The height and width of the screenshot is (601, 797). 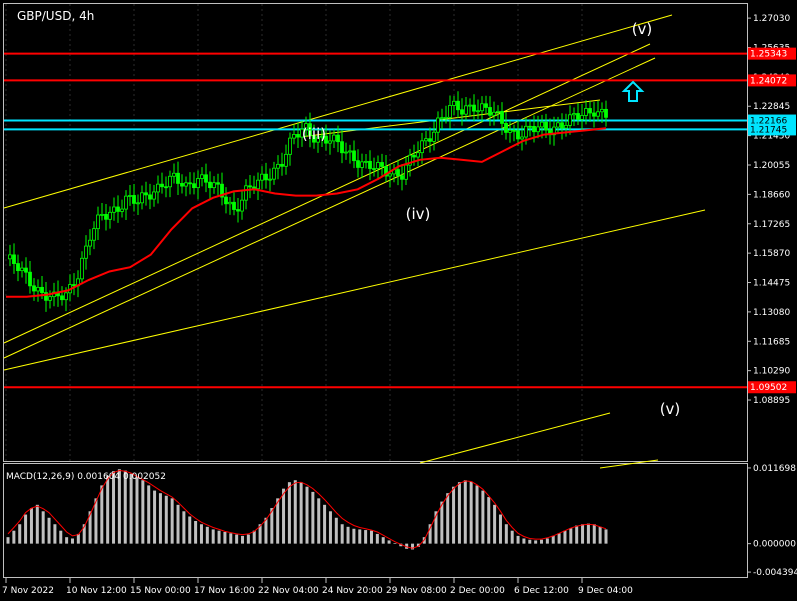 What do you see at coordinates (768, 388) in the screenshot?
I see `level-price-tag: 1.09502` at bounding box center [768, 388].